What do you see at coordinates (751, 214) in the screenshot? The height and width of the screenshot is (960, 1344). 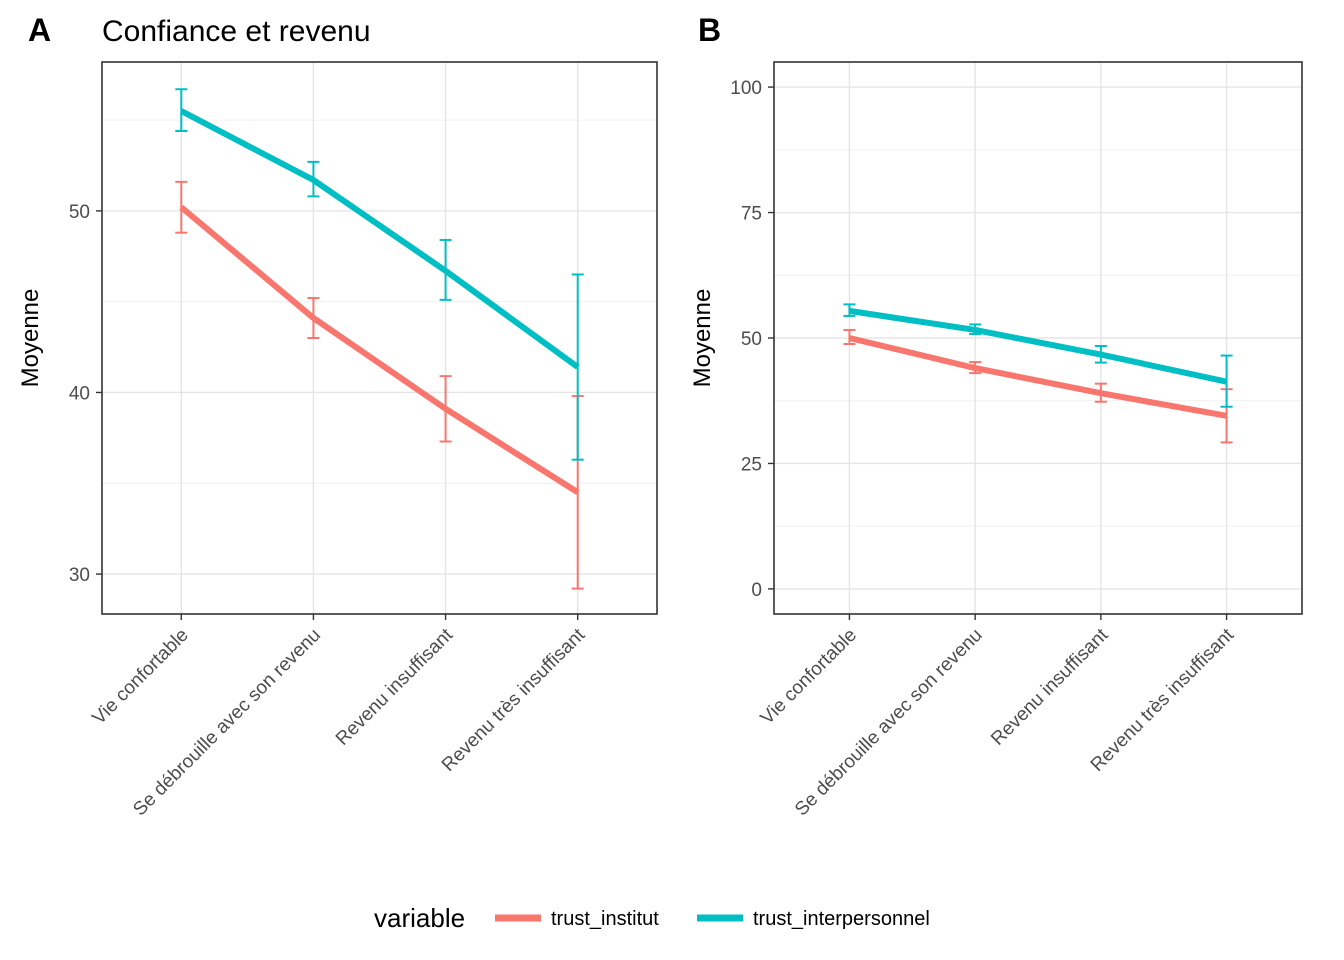 I see `y-tick-label: 75` at bounding box center [751, 214].